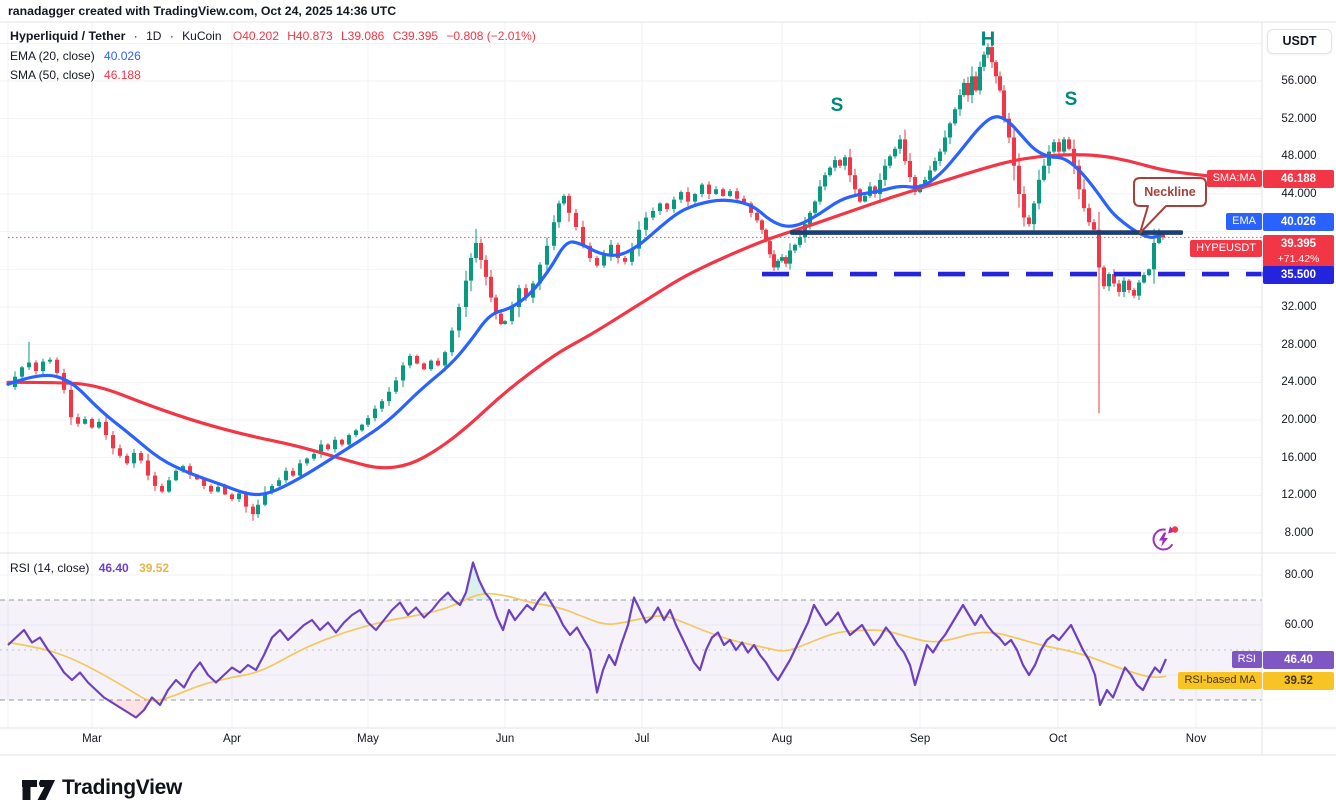  Describe the element at coordinates (1071, 99) in the screenshot. I see `right-shoulder-label: S` at that location.